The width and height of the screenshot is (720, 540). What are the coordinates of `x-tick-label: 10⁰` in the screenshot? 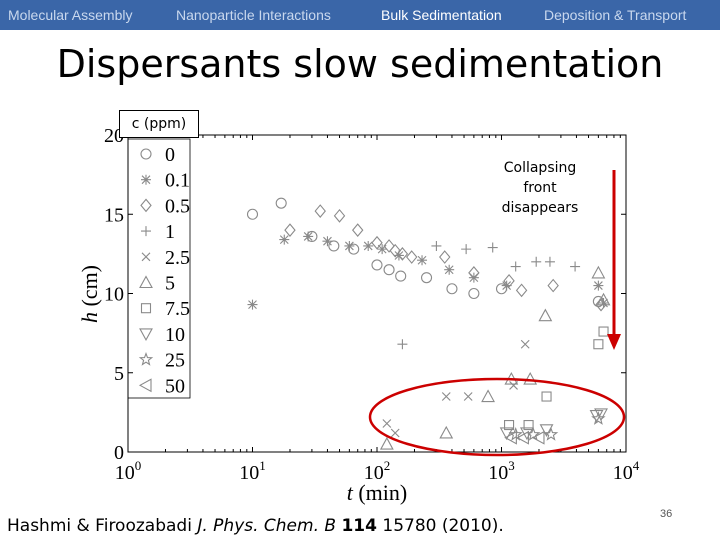 It's located at (128, 471).